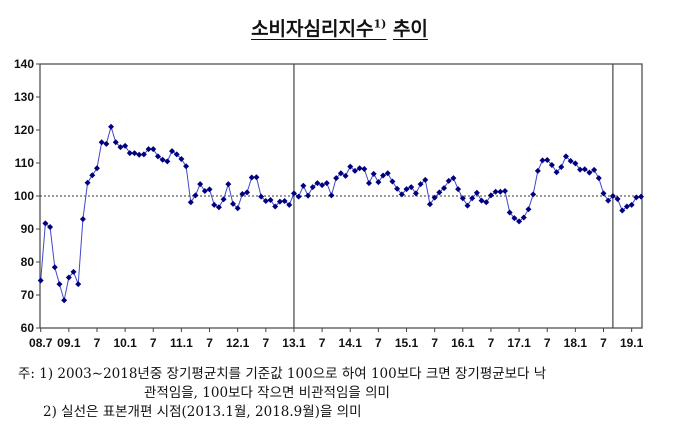  What do you see at coordinates (267, 393) in the screenshot?
I see `footnote-1-cont: 관적임을, 100보다 작으면 비관적임을 의미` at bounding box center [267, 393].